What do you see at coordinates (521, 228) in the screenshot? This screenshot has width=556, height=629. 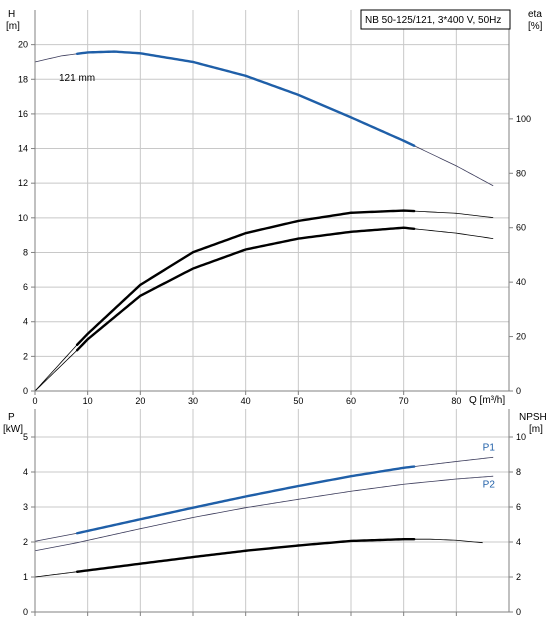 I see `y-right-tick-label: 60` at bounding box center [521, 228].